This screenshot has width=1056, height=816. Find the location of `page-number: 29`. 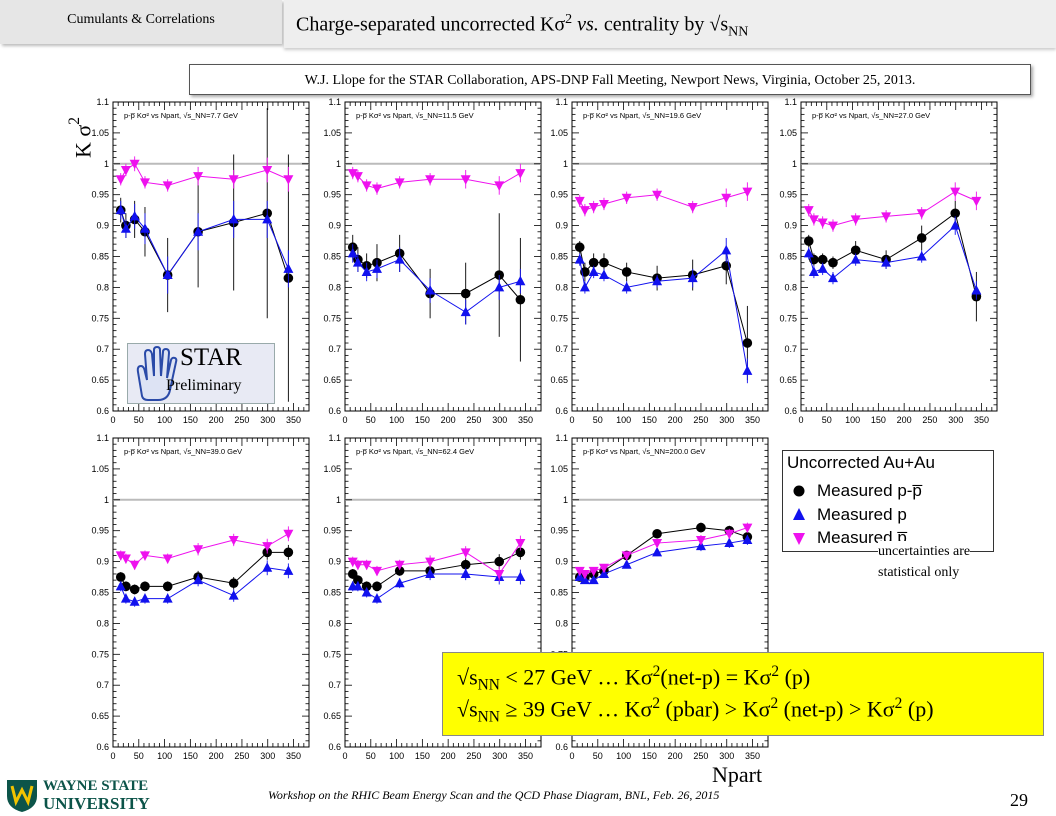

page-number: 29 is located at coordinates (1019, 800).